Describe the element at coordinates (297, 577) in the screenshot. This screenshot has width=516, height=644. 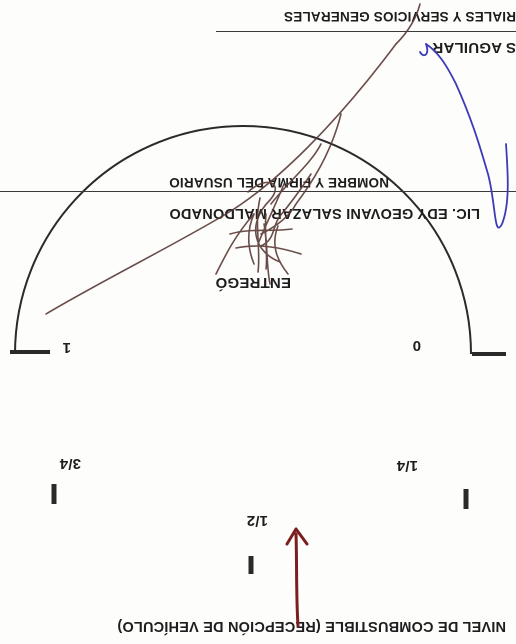
I see `fuel-level-arrow` at that location.